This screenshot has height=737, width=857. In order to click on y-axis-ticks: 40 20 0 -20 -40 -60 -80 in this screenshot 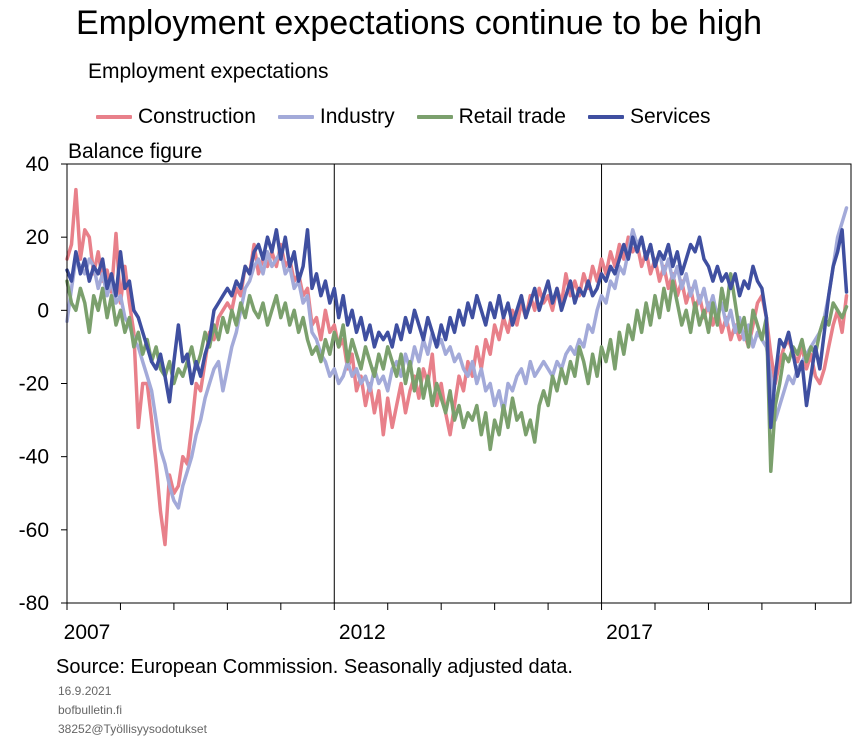, I will do `click(43, 384)`.